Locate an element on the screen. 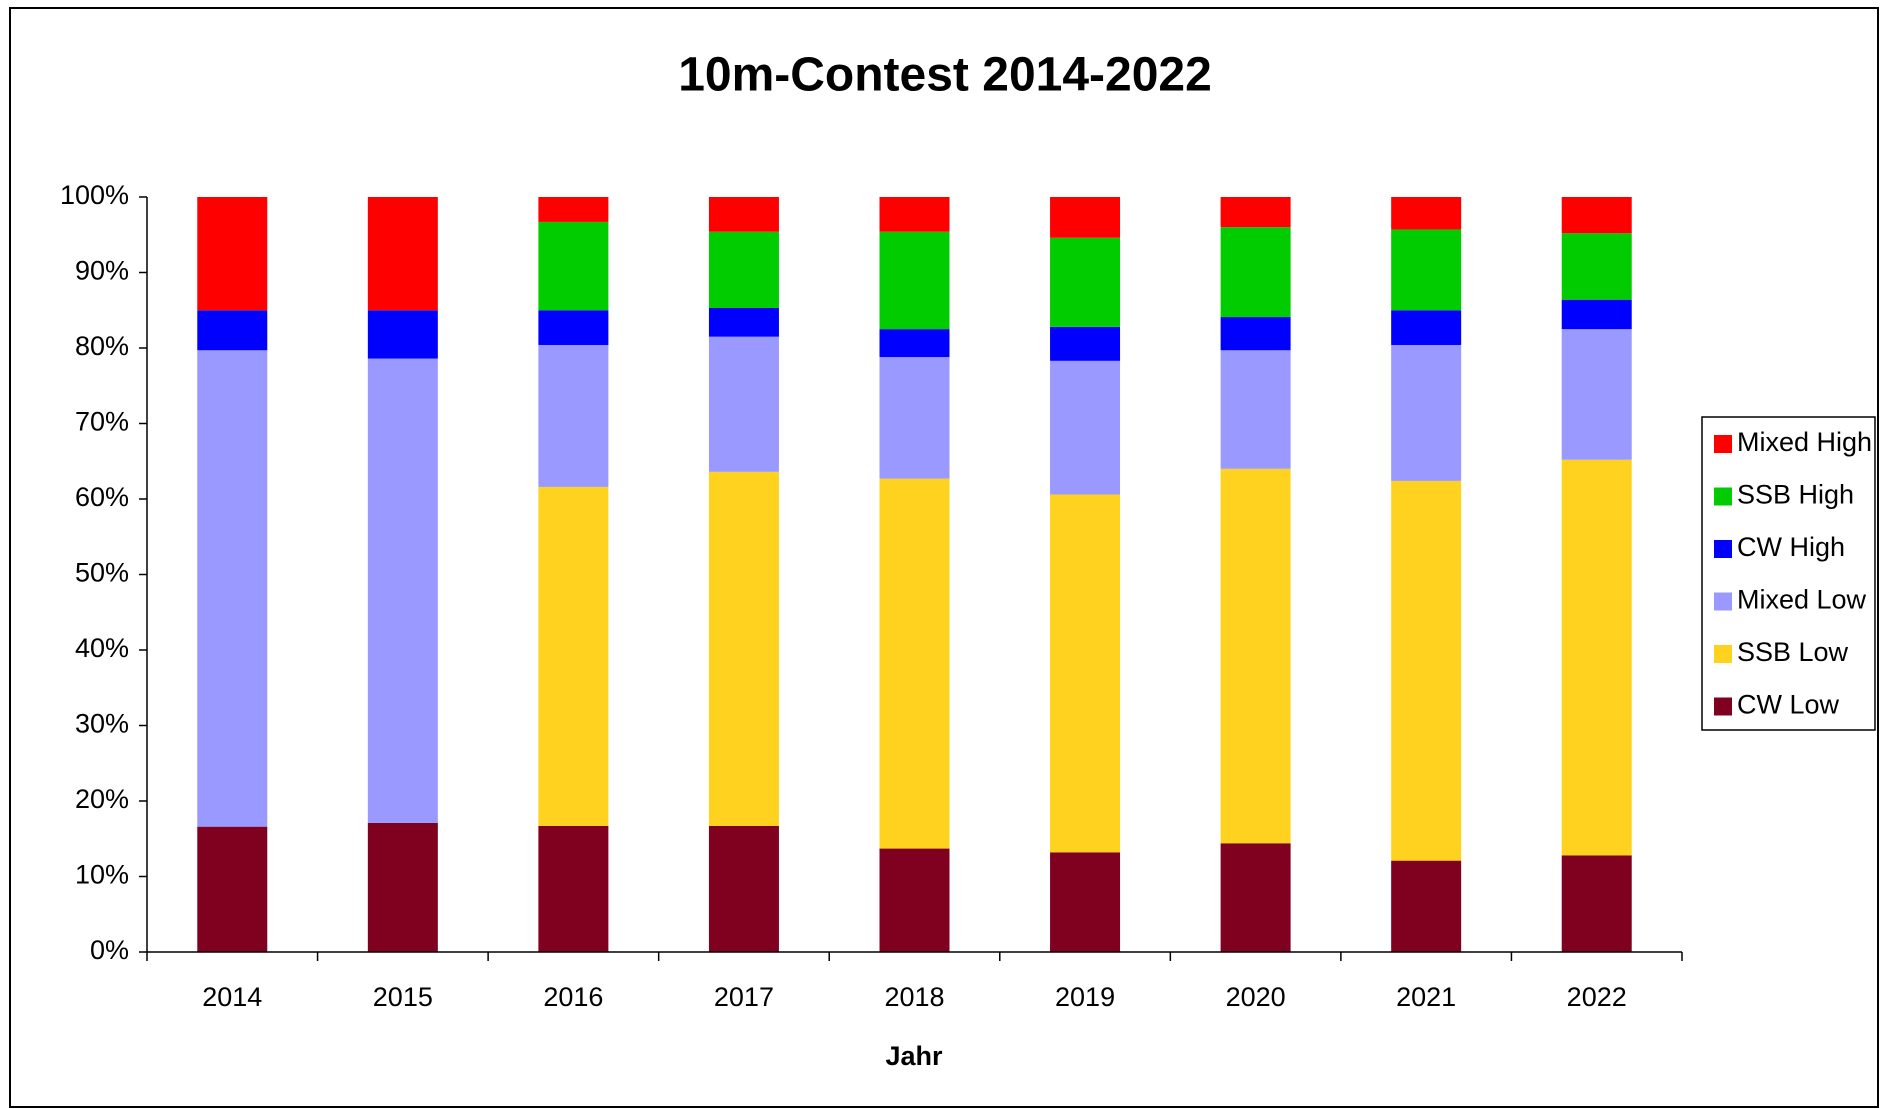  y-tick-label: 0% is located at coordinates (109, 950).